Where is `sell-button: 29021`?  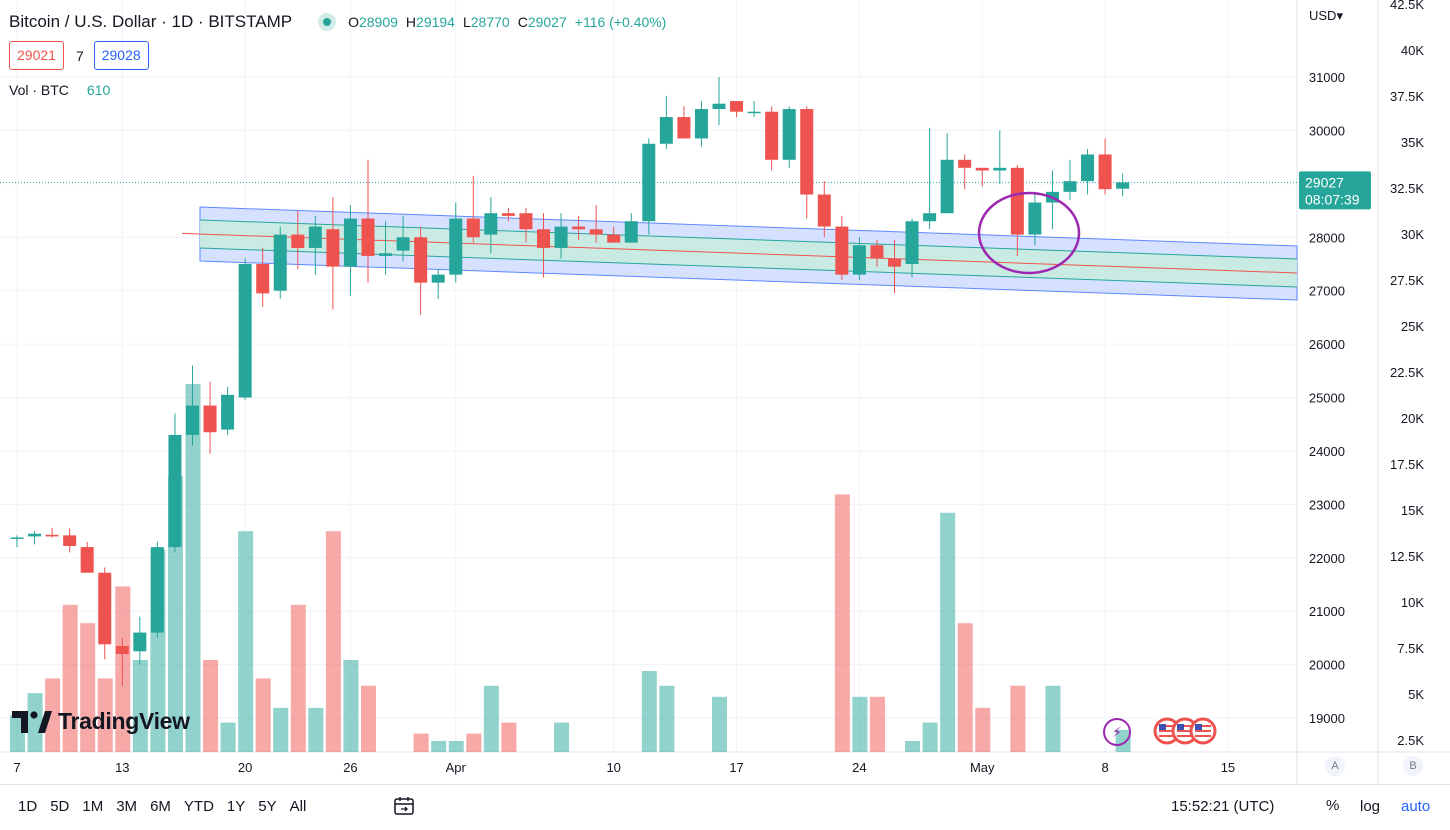 sell-button: 29021 is located at coordinates (36, 55).